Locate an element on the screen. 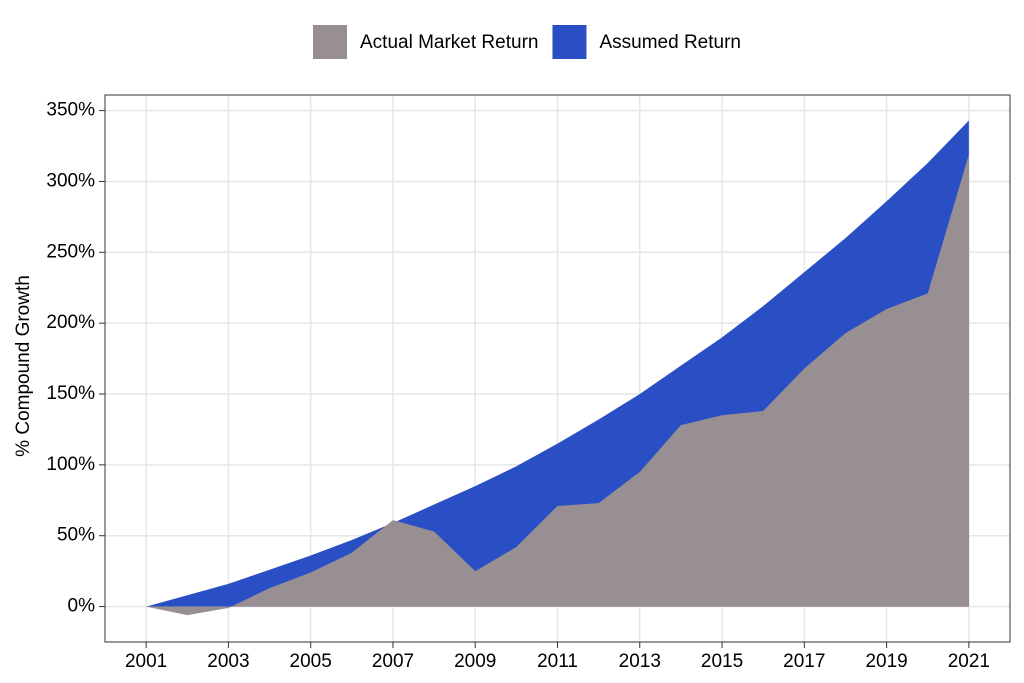 The image size is (1024, 683). legend-label: Actual Market Return is located at coordinates (449, 42).